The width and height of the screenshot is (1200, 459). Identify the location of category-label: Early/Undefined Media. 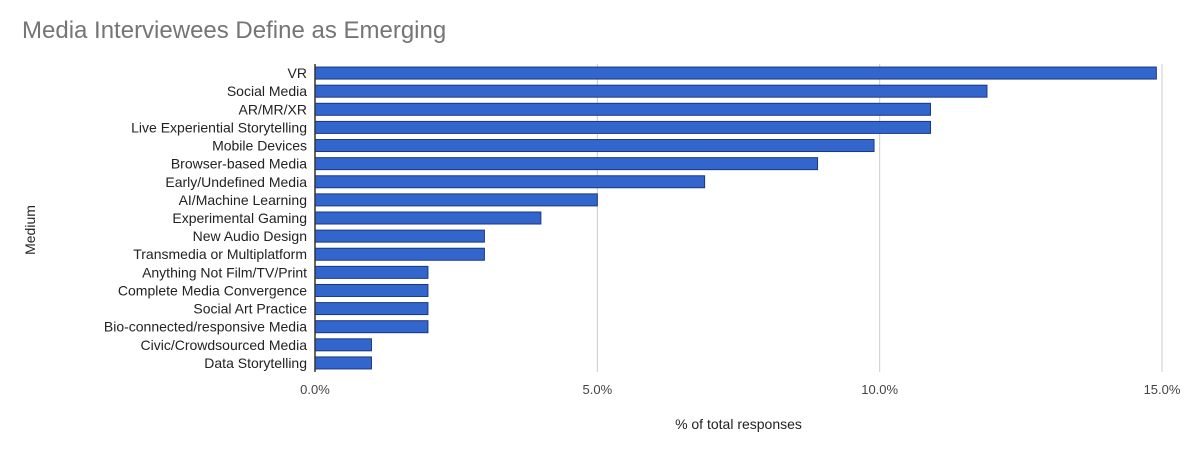
(236, 182).